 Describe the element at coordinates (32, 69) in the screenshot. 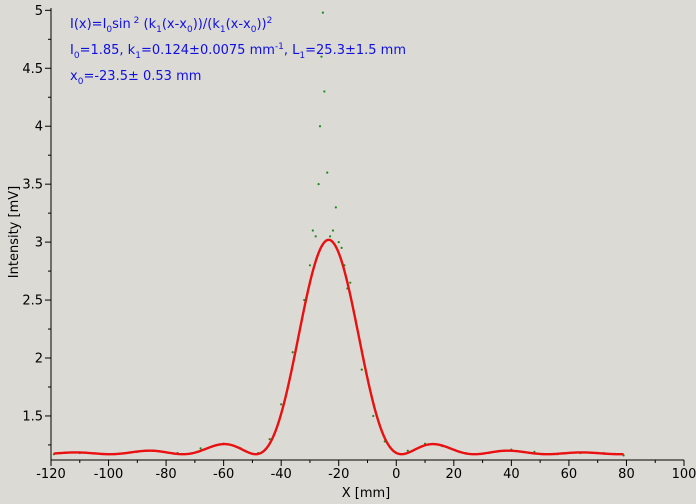

I see `y-tick-label: 4.5` at that location.